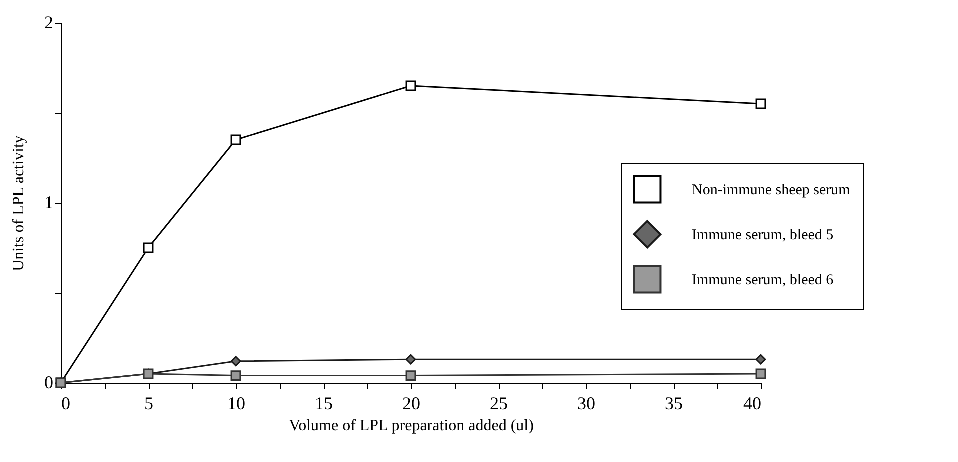  What do you see at coordinates (753, 404) in the screenshot?
I see `x-tick-label: 40` at bounding box center [753, 404].